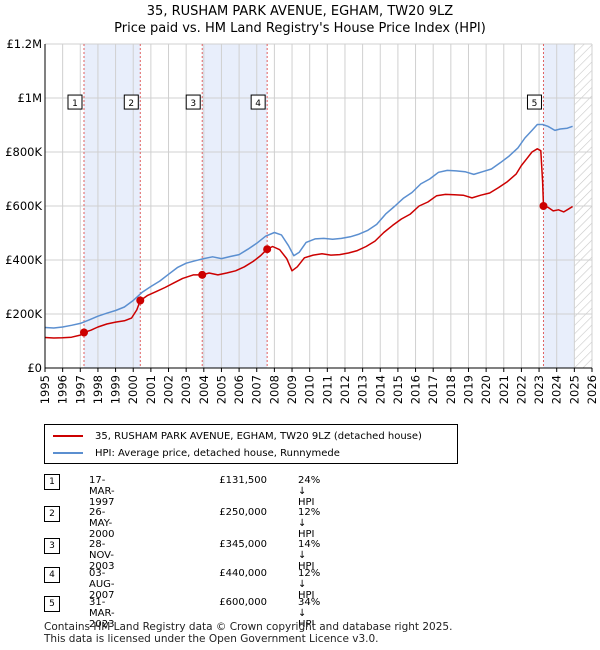 The width and height of the screenshot is (600, 650). What do you see at coordinates (257, 389) in the screenshot?
I see `x-tick-label: 2007` at bounding box center [257, 389].